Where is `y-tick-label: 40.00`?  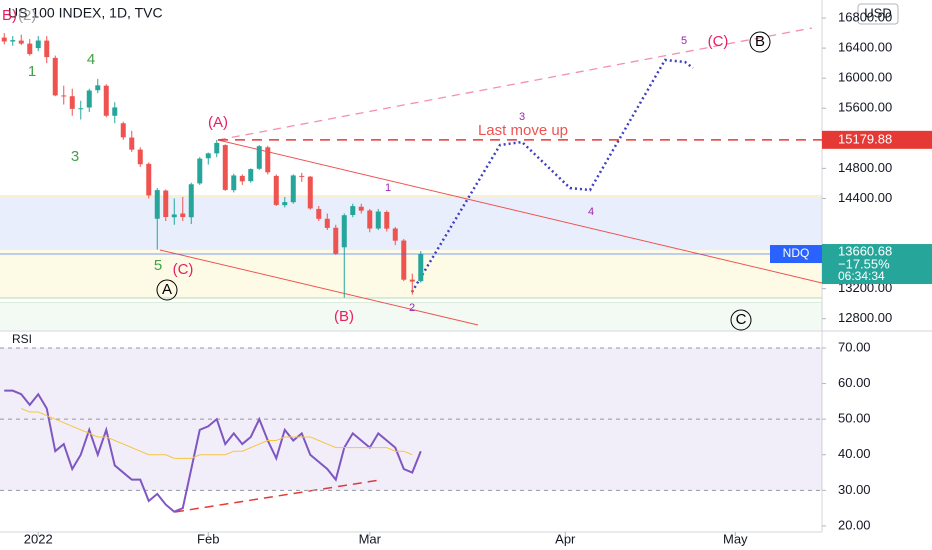
y-tick-label: 40.00 is located at coordinates (854, 453).